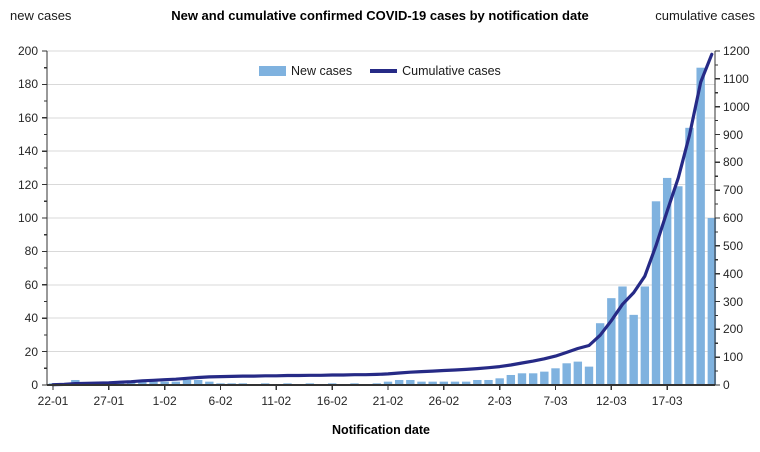 This screenshot has width=760, height=452. What do you see at coordinates (733, 162) in the screenshot?
I see `y-axis-right-tick-label: 800` at bounding box center [733, 162].